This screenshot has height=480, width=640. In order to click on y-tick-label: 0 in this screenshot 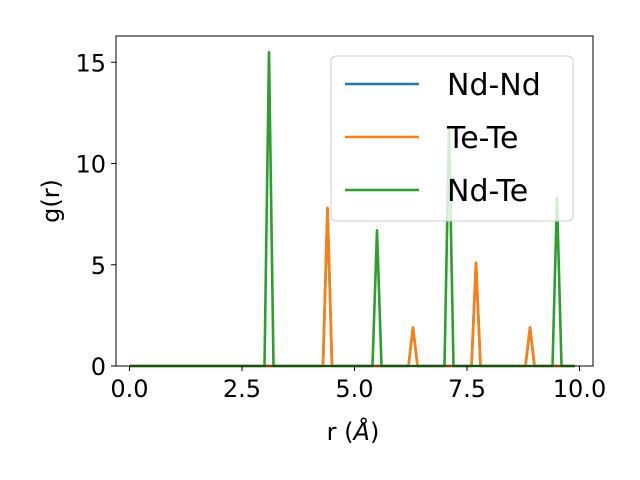, I will do `click(98, 367)`.